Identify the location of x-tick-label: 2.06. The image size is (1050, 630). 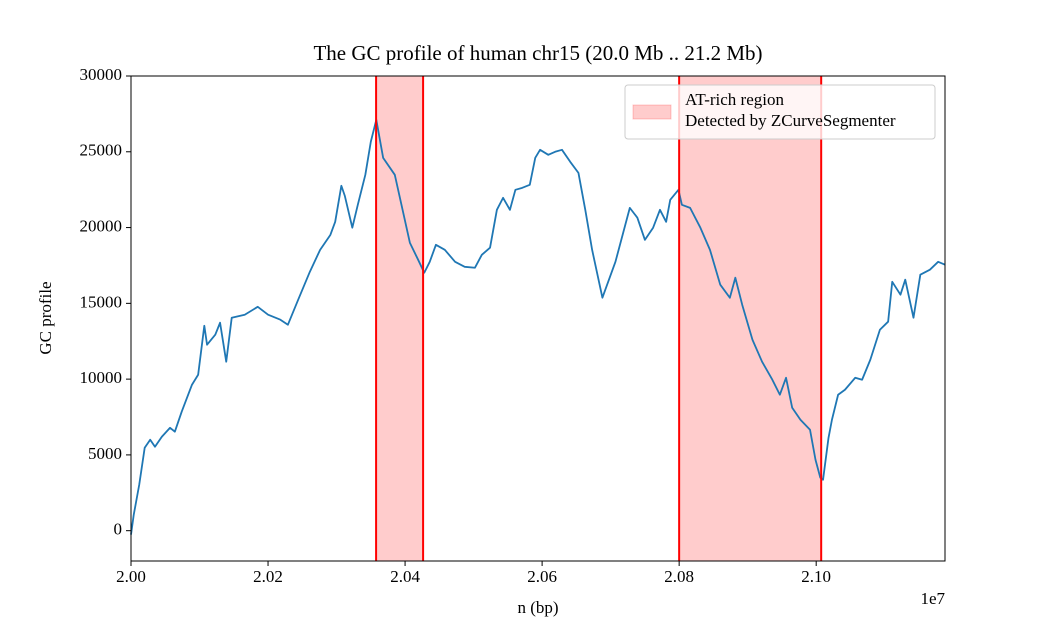
(542, 576).